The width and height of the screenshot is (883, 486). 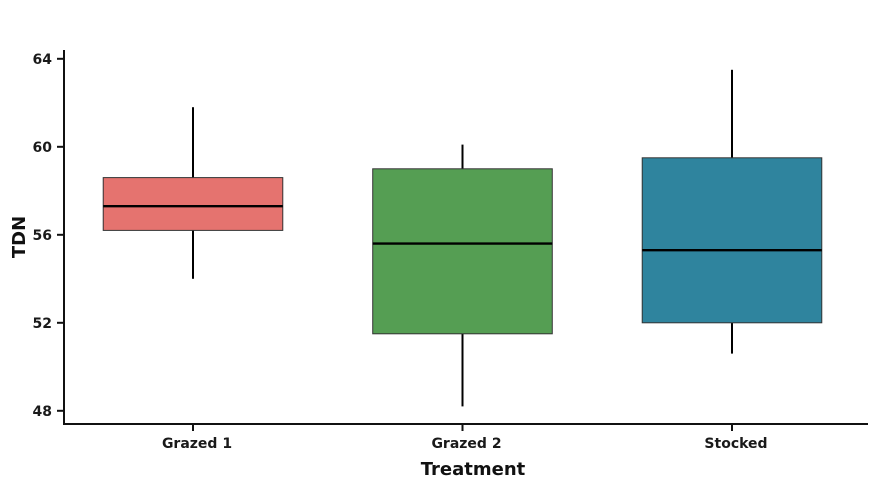 I want to click on y-tick-label-48: 48, so click(x=42, y=412).